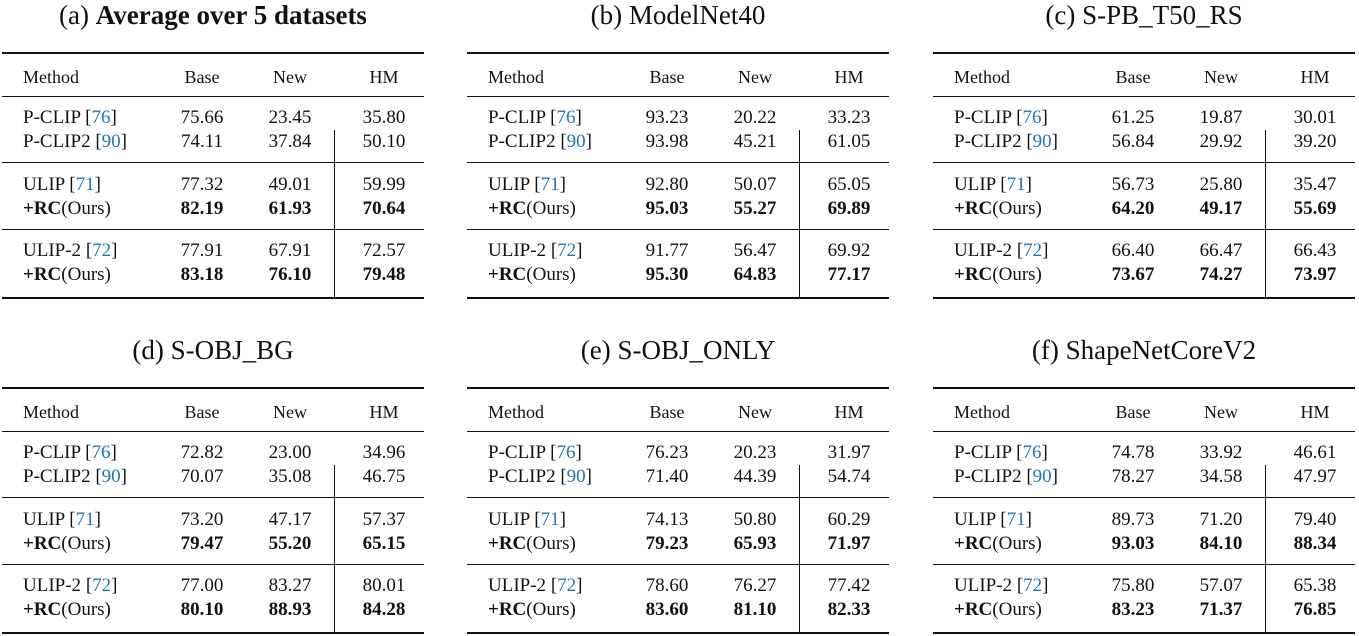 This screenshot has height=636, width=1359. I want to click on table-cell-base: 93.98, so click(667, 141).